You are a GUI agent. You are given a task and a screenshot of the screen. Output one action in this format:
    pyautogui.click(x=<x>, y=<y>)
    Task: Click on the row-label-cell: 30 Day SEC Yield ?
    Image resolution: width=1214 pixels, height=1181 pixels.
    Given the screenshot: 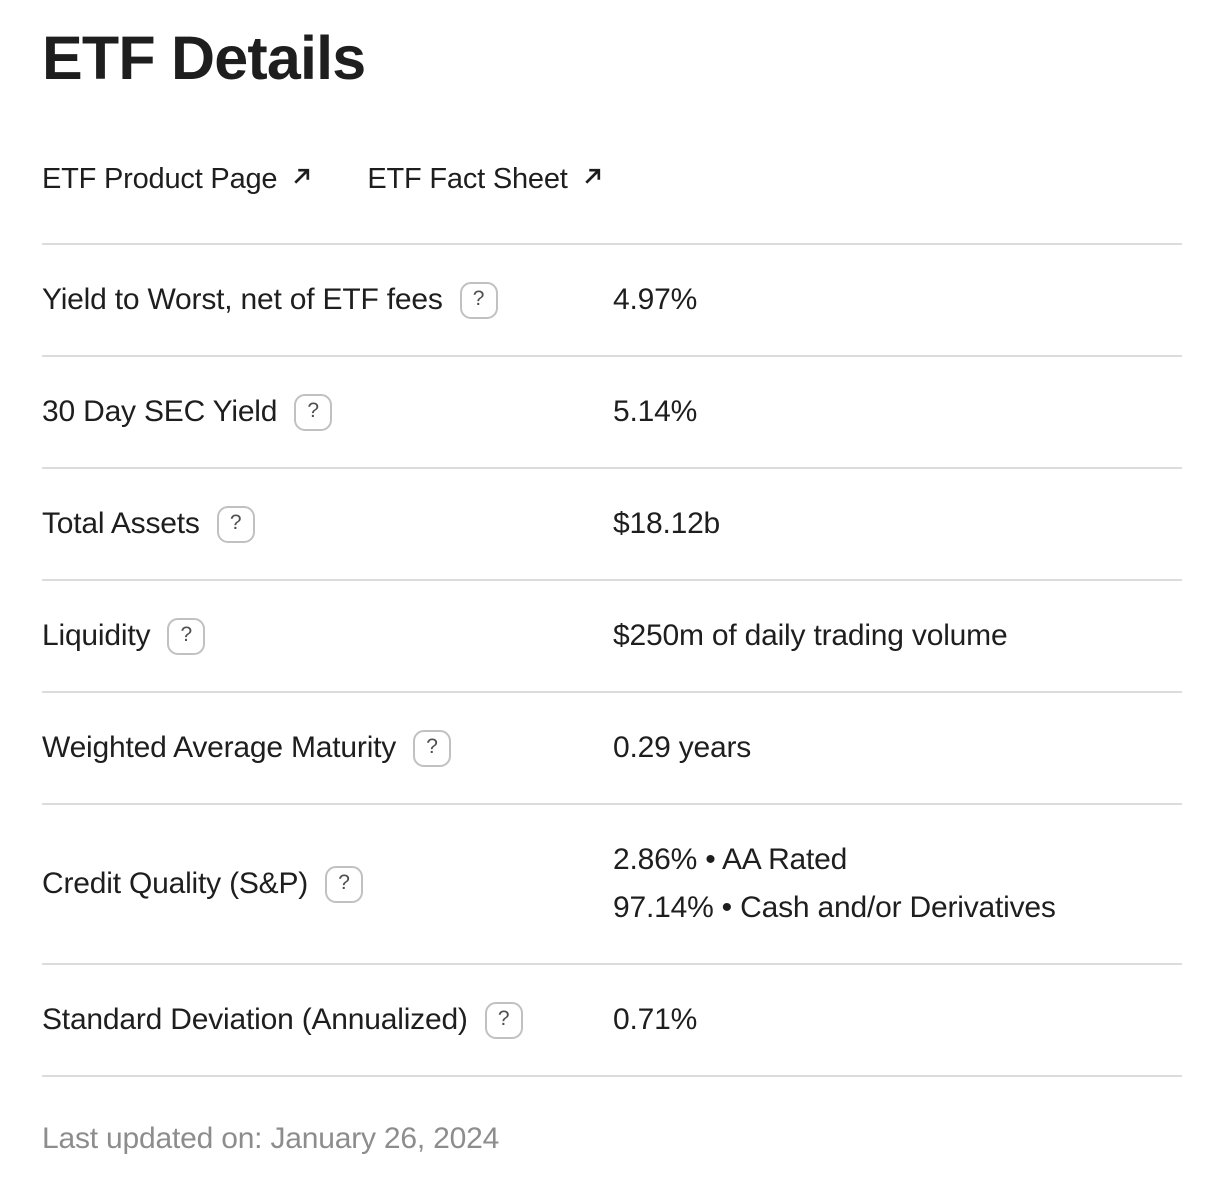 What is the action you would take?
    pyautogui.click(x=327, y=412)
    